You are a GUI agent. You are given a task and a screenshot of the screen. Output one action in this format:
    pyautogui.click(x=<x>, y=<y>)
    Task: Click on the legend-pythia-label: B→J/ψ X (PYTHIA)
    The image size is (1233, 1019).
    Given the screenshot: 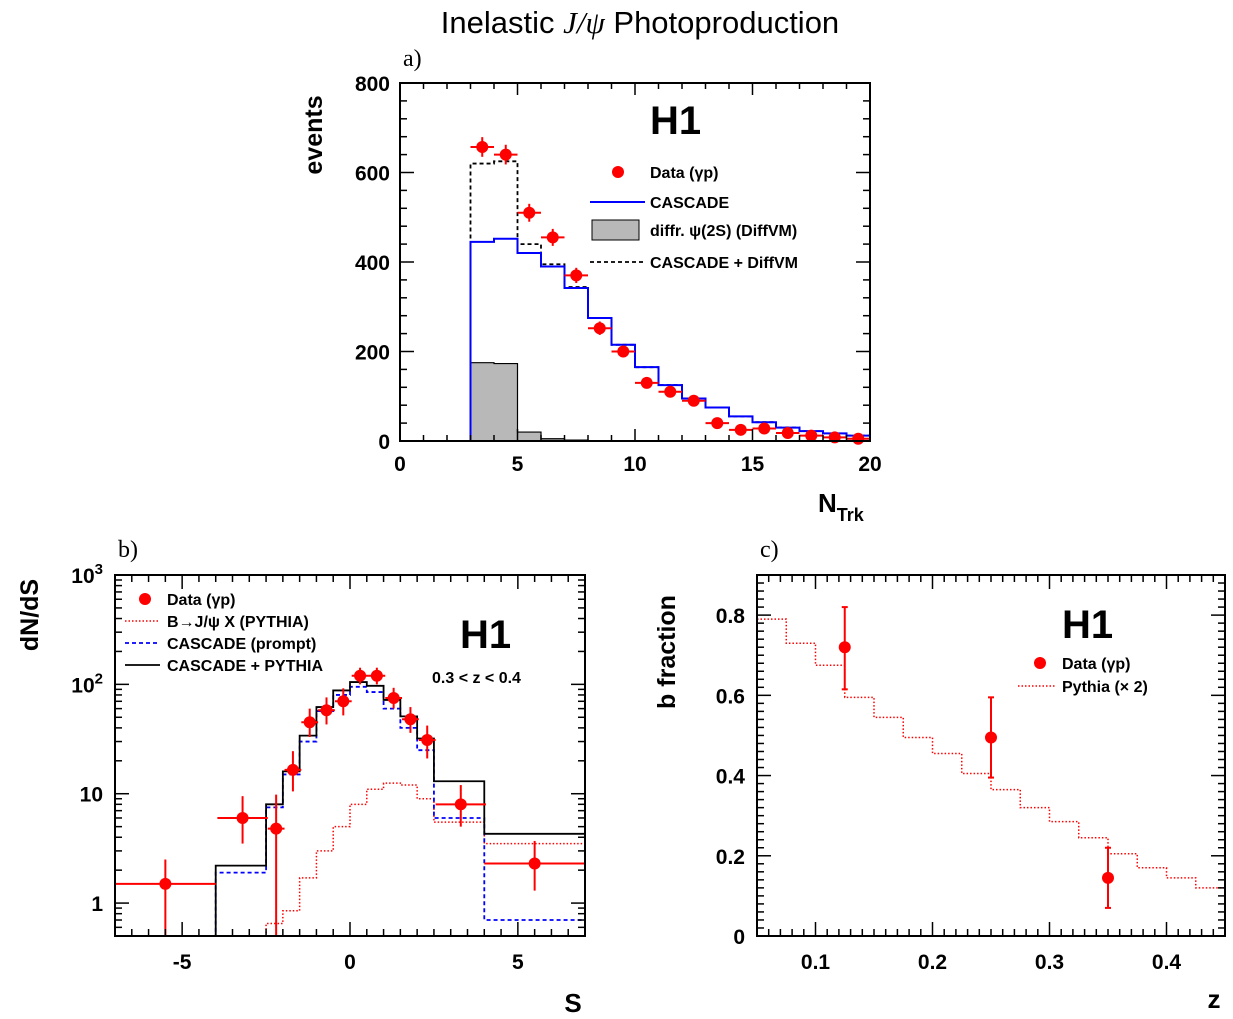 What is the action you would take?
    pyautogui.click(x=238, y=622)
    